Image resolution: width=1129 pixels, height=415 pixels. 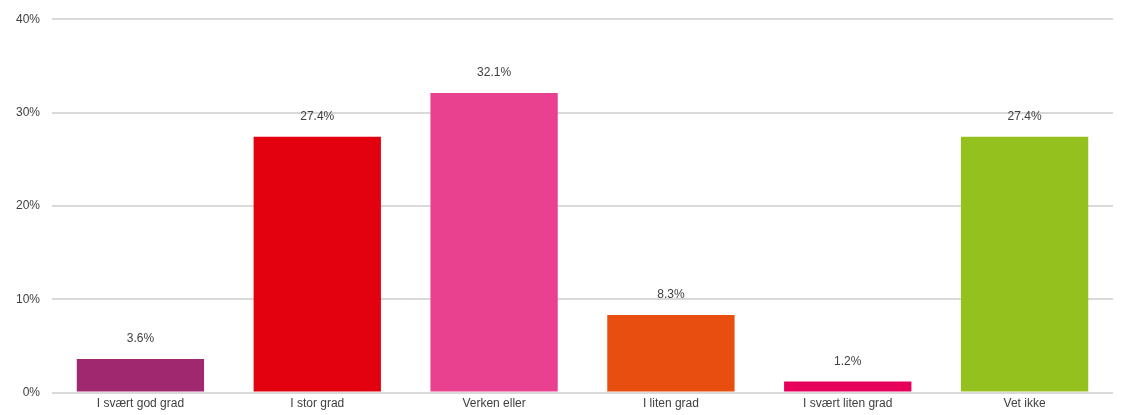 What do you see at coordinates (494, 72) in the screenshot?
I see `data-label: 32.1%` at bounding box center [494, 72].